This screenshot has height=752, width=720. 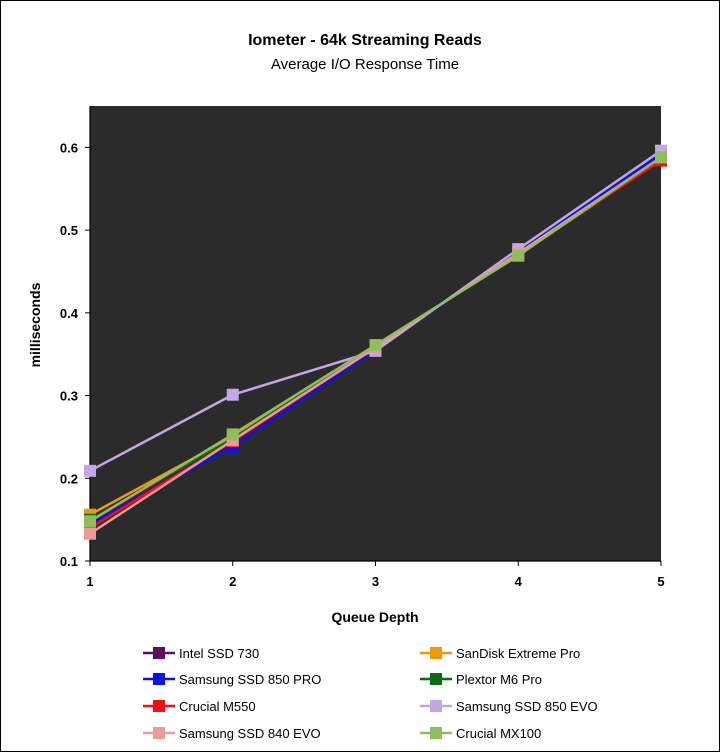 What do you see at coordinates (69, 313) in the screenshot?
I see `y-tick-label: 0.4` at bounding box center [69, 313].